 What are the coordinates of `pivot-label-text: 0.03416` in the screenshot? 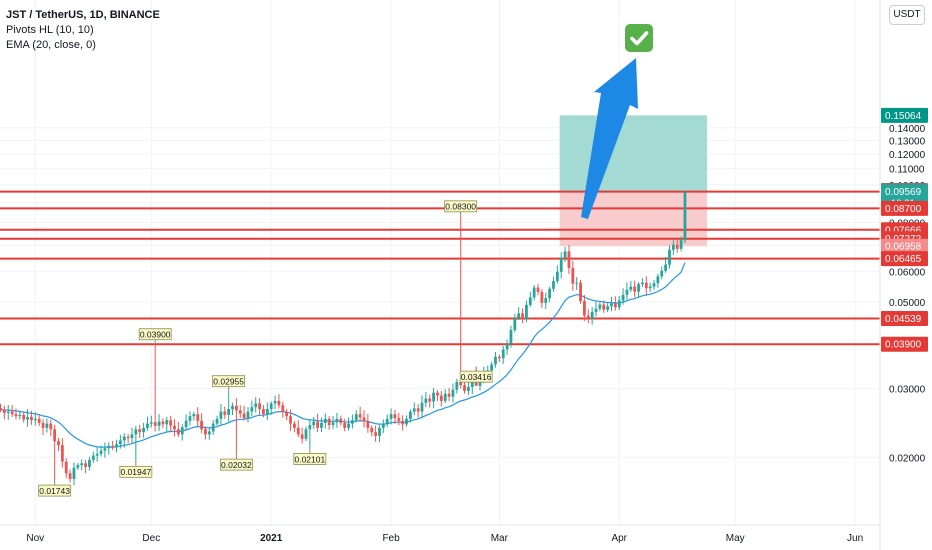 It's located at (476, 377).